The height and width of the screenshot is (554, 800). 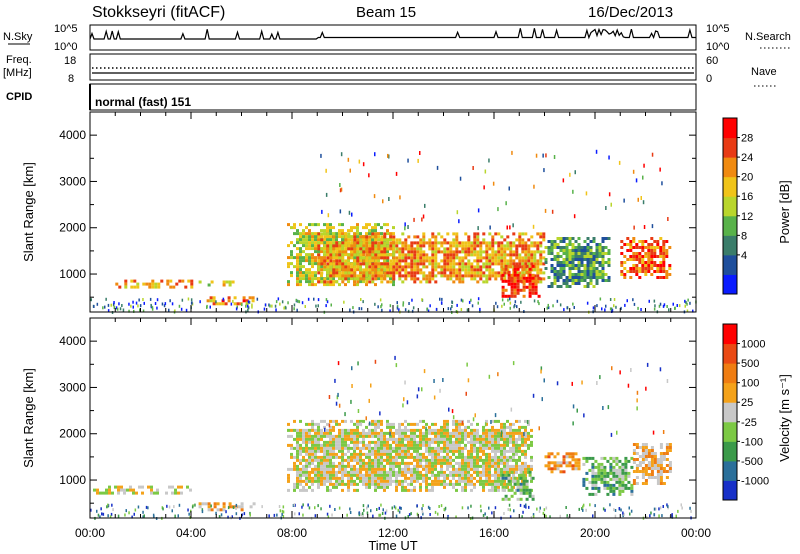 What do you see at coordinates (66, 29) in the screenshot?
I see `nsky-tick-top: 10^5` at bounding box center [66, 29].